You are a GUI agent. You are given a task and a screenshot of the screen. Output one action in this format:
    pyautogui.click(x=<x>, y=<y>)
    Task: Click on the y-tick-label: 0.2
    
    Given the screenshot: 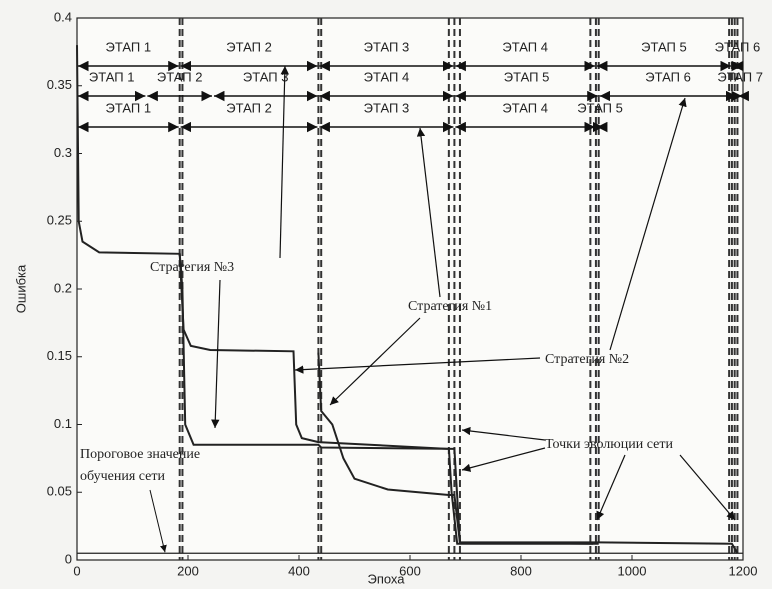 What is the action you would take?
    pyautogui.click(x=63, y=287)
    